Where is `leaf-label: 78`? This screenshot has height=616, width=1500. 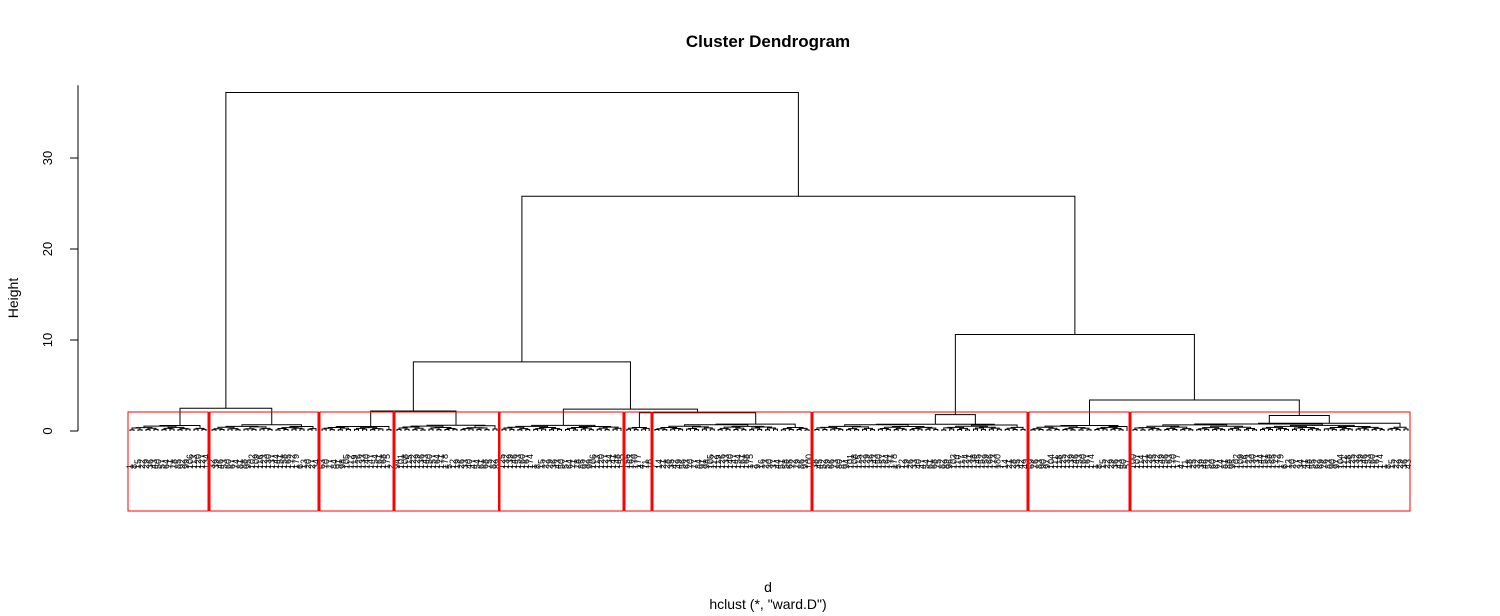 leaf-label: 78 is located at coordinates (174, 464).